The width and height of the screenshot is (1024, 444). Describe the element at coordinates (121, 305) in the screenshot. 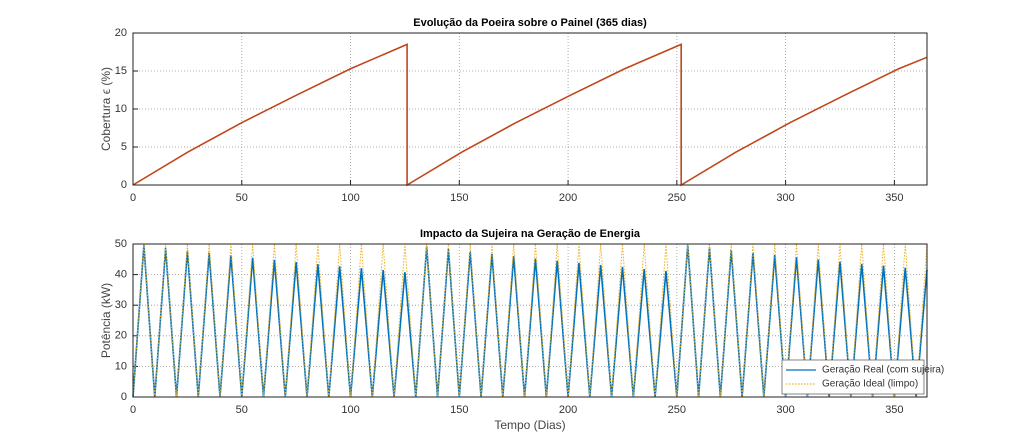

I see `y-tick-label: 30` at that location.